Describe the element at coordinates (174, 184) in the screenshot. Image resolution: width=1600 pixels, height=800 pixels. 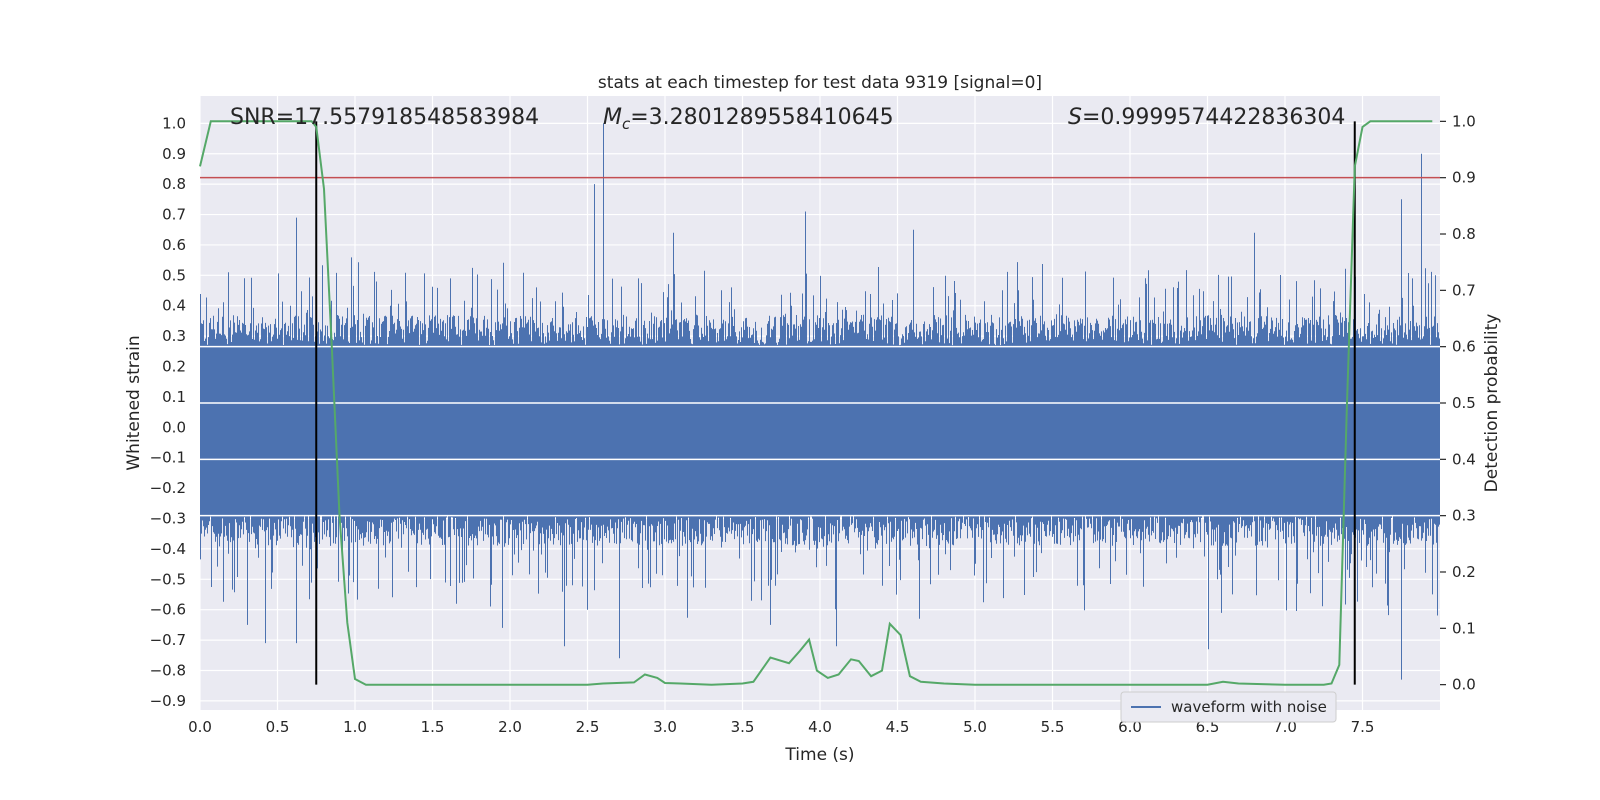
I see `y-tick-label: 0.8` at that location.